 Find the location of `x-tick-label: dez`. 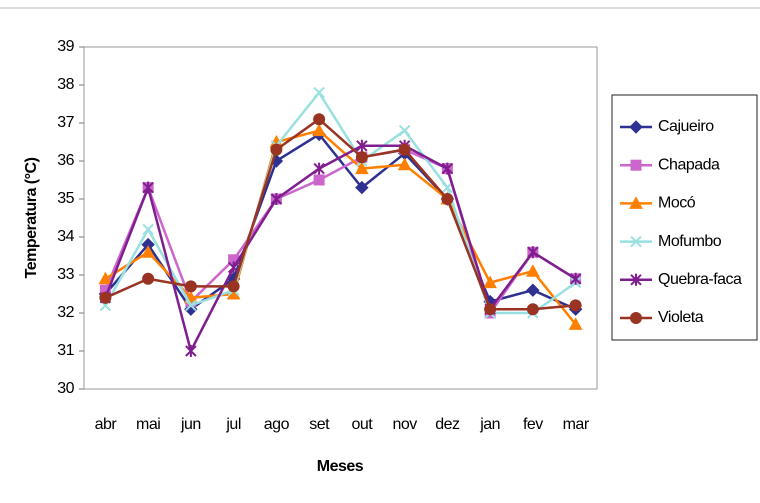

x-tick-label: dez is located at coordinates (447, 424).